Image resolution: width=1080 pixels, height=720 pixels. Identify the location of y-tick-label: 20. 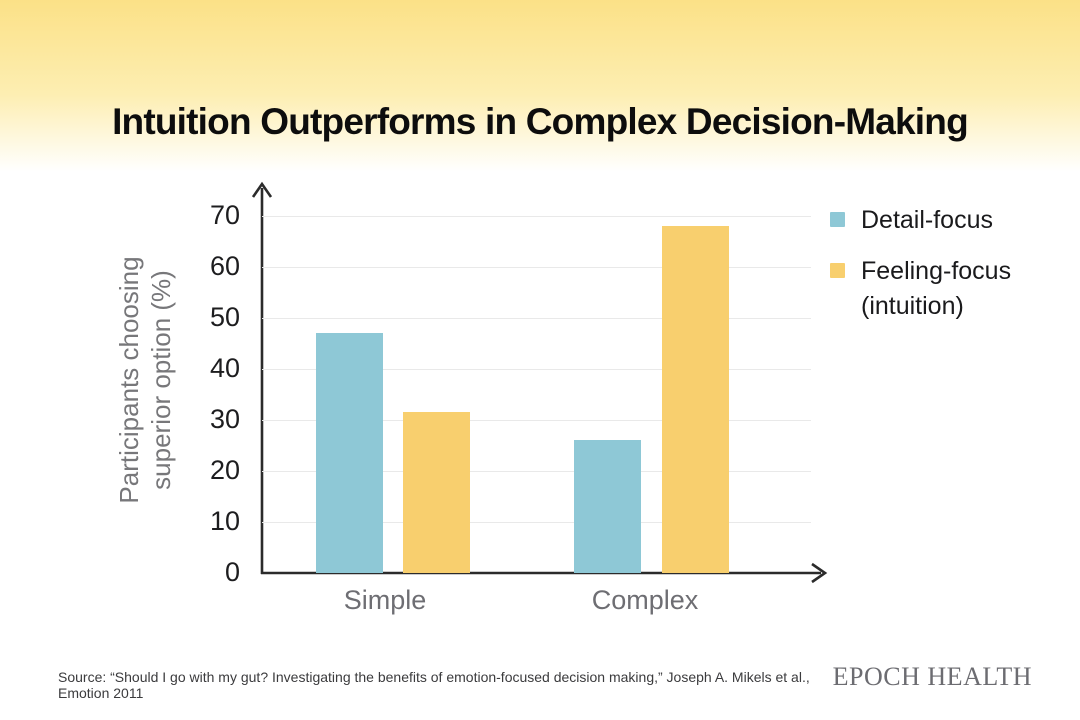
(224, 470).